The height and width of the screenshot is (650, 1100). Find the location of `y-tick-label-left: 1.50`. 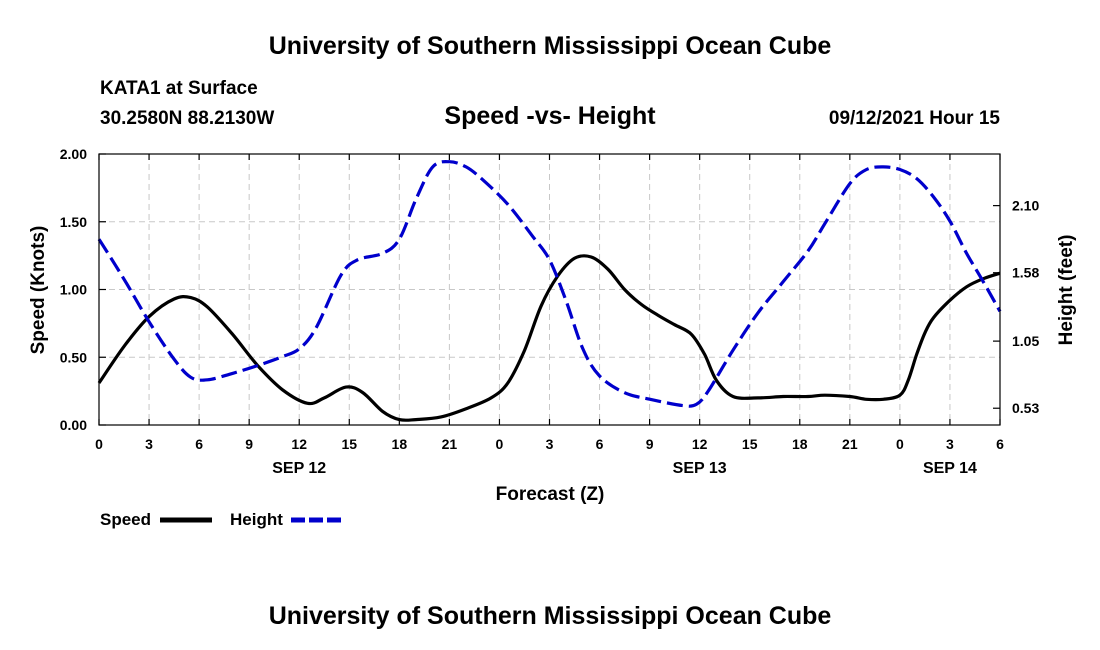

y-tick-label-left: 1.50 is located at coordinates (73, 222).